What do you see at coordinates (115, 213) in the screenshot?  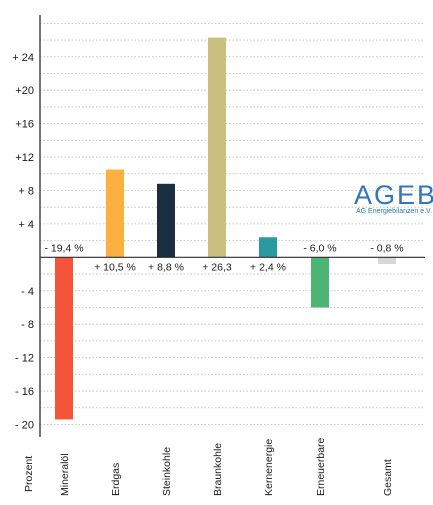 I see `bar-erdgas` at bounding box center [115, 213].